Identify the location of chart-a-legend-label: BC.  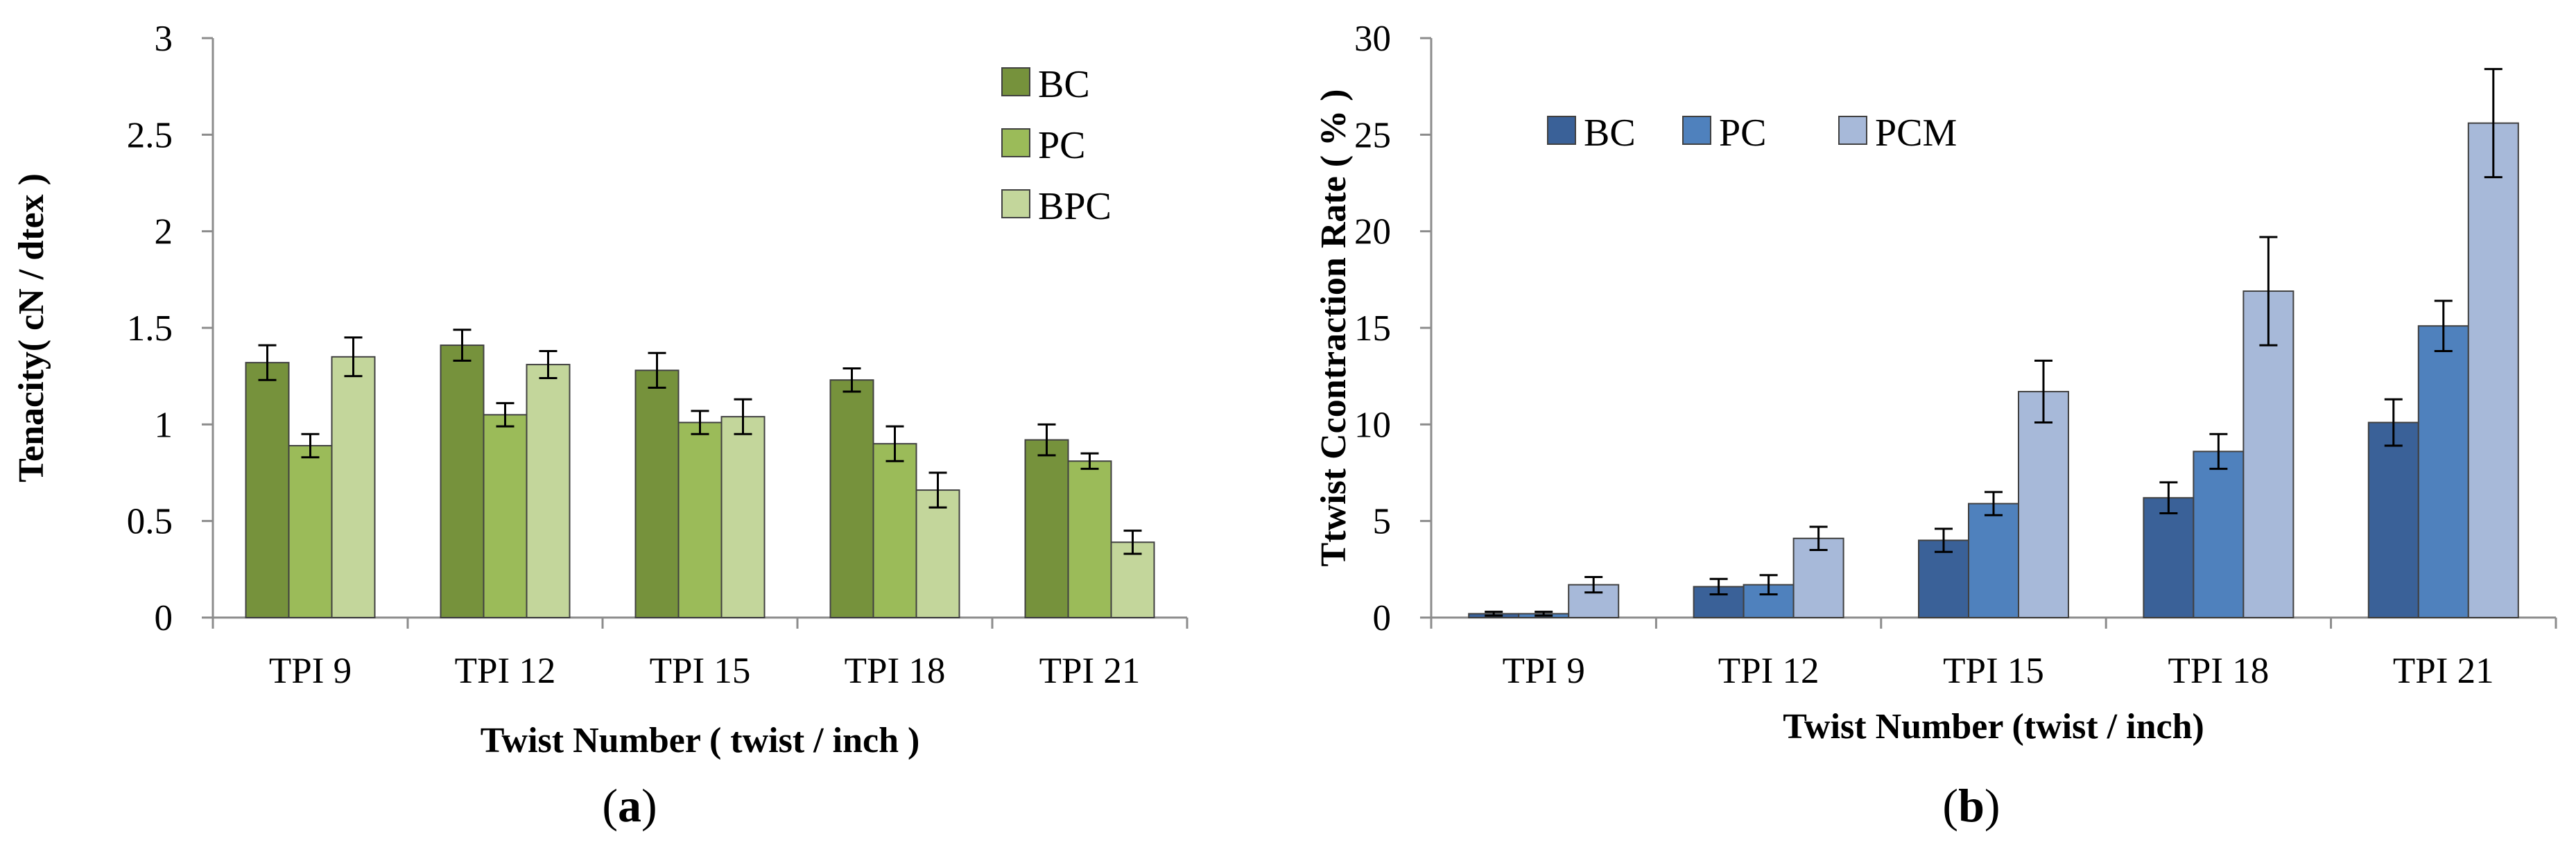
(1064, 84).